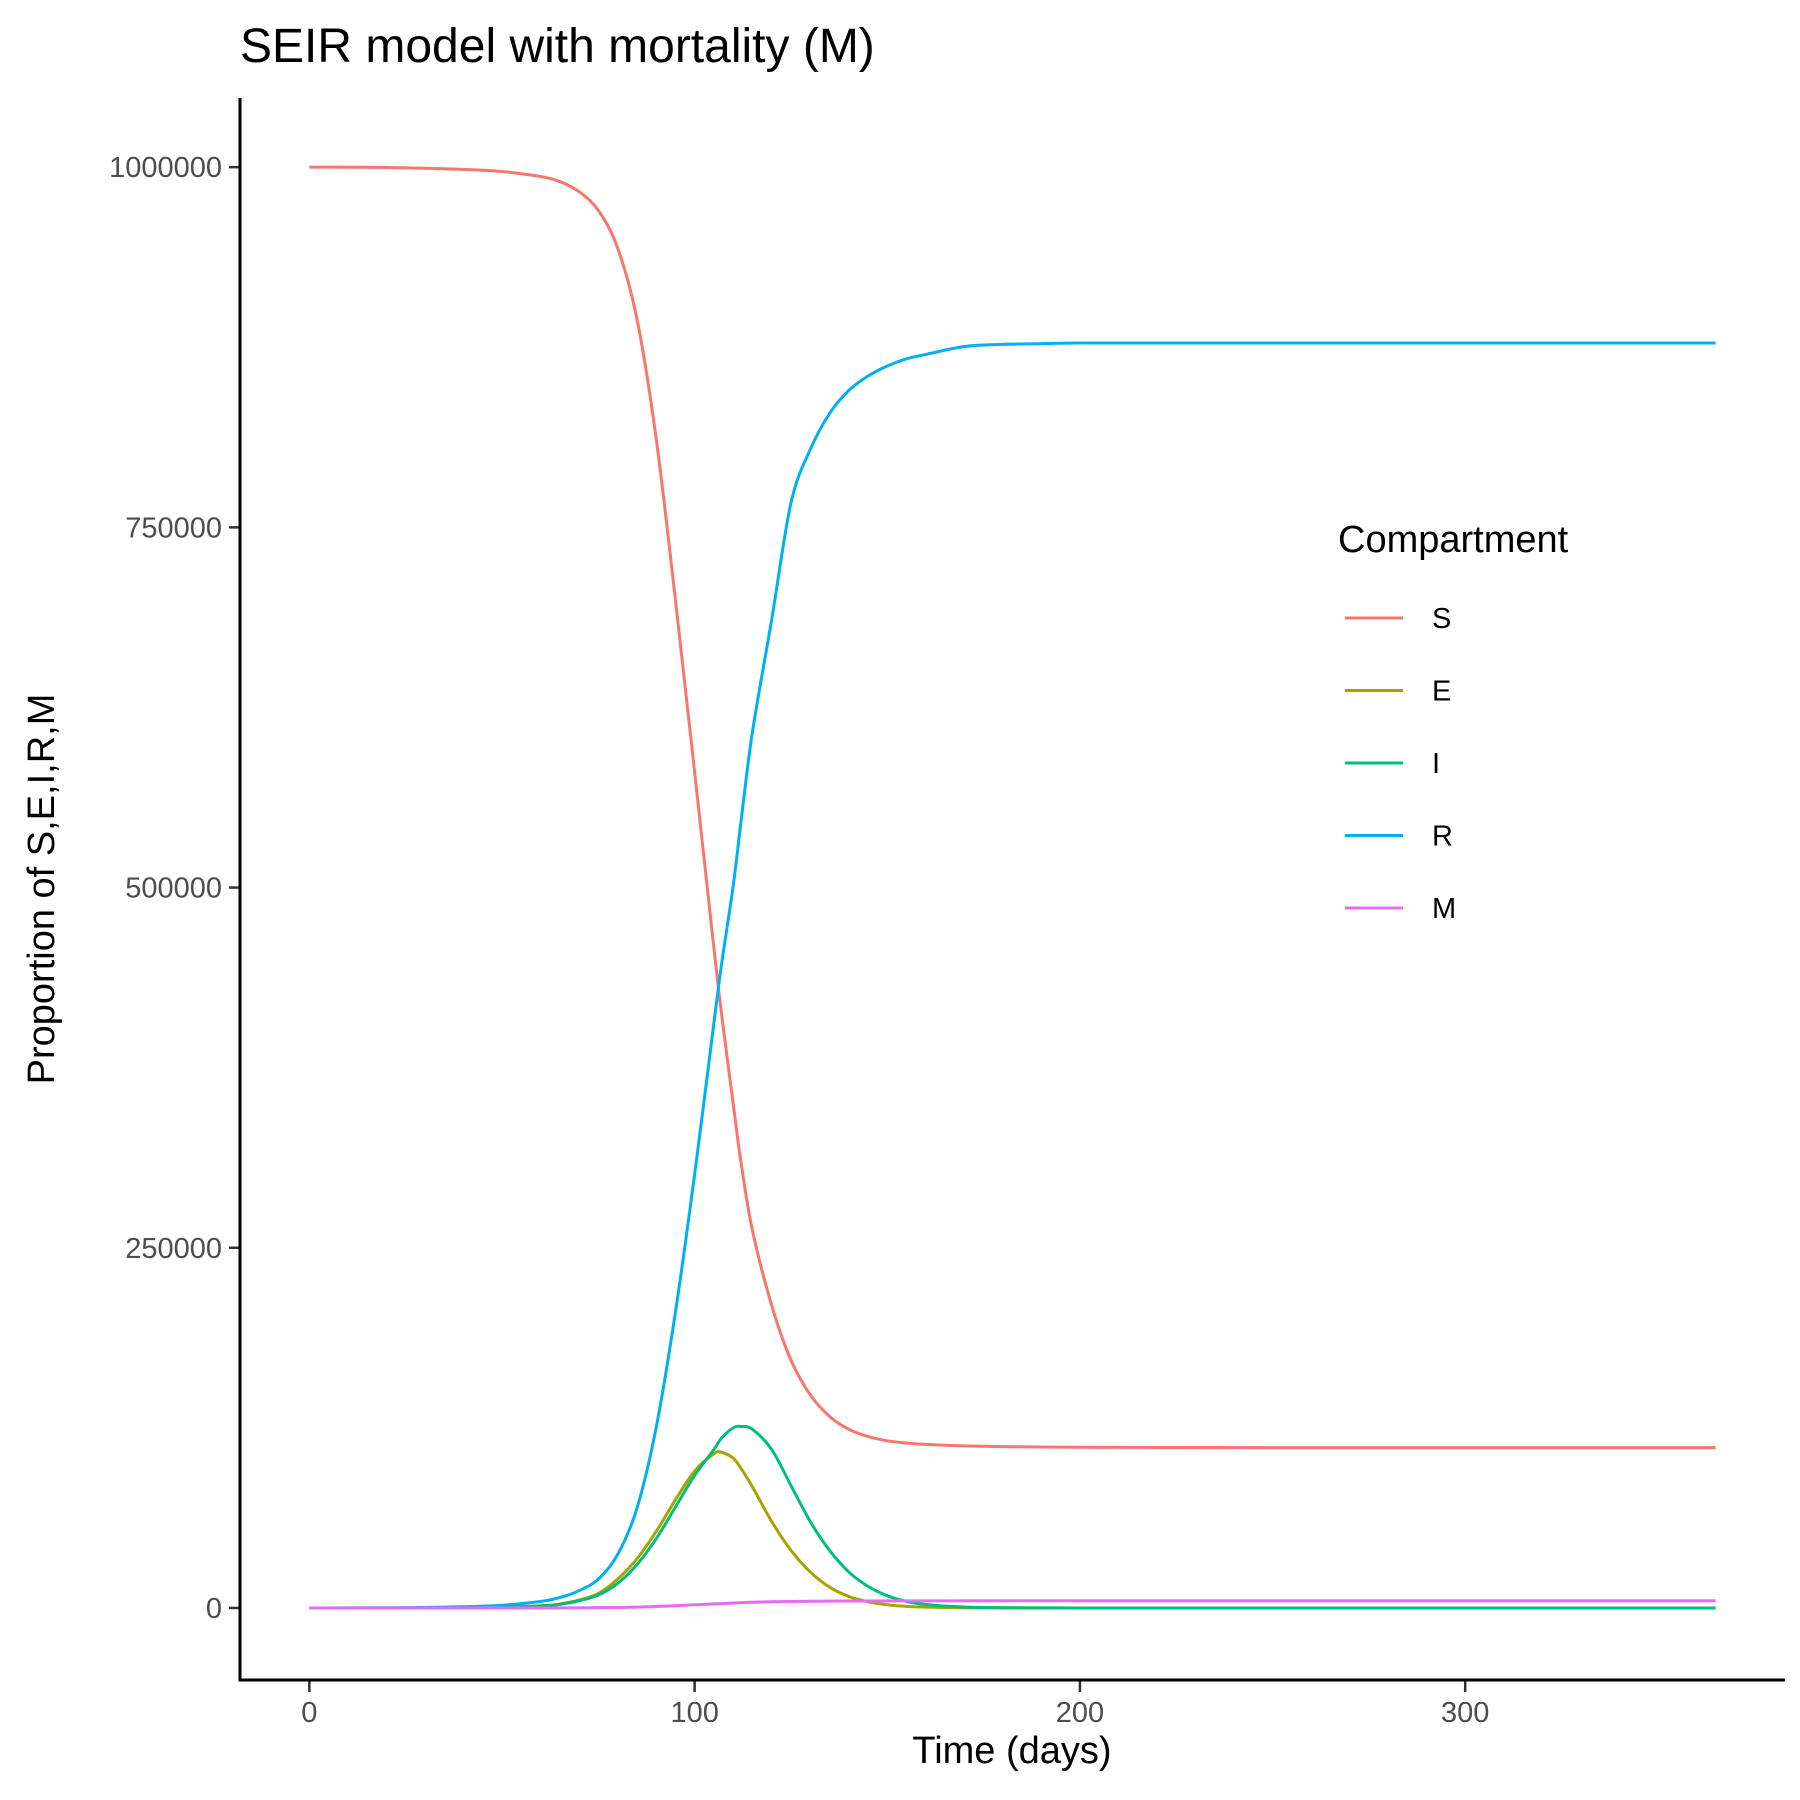  Describe the element at coordinates (1012, 1604) in the screenshot. I see `series-line-m` at that location.